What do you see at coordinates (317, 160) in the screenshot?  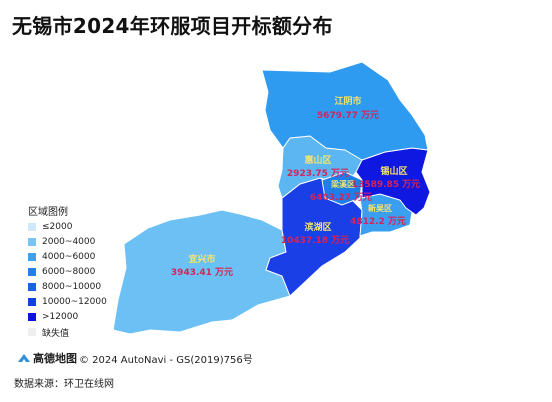 I see `region-name-huishan: 惠山区` at bounding box center [317, 160].